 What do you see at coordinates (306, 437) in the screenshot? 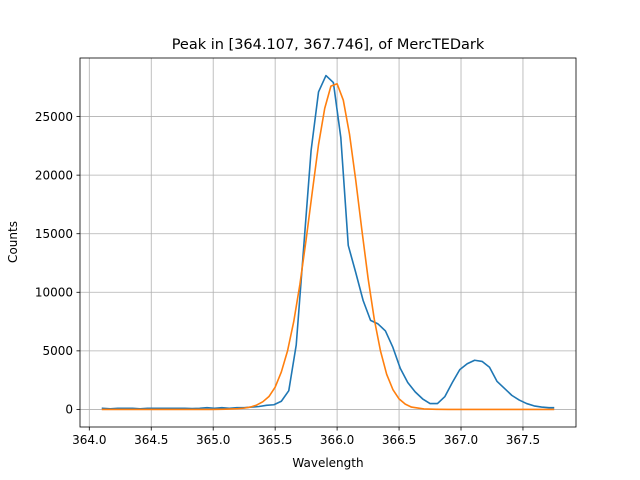
I see `x-axis: 364.0 364.5 365.0 365.5 366.0 366.5 367.0 367.5` at bounding box center [306, 437].